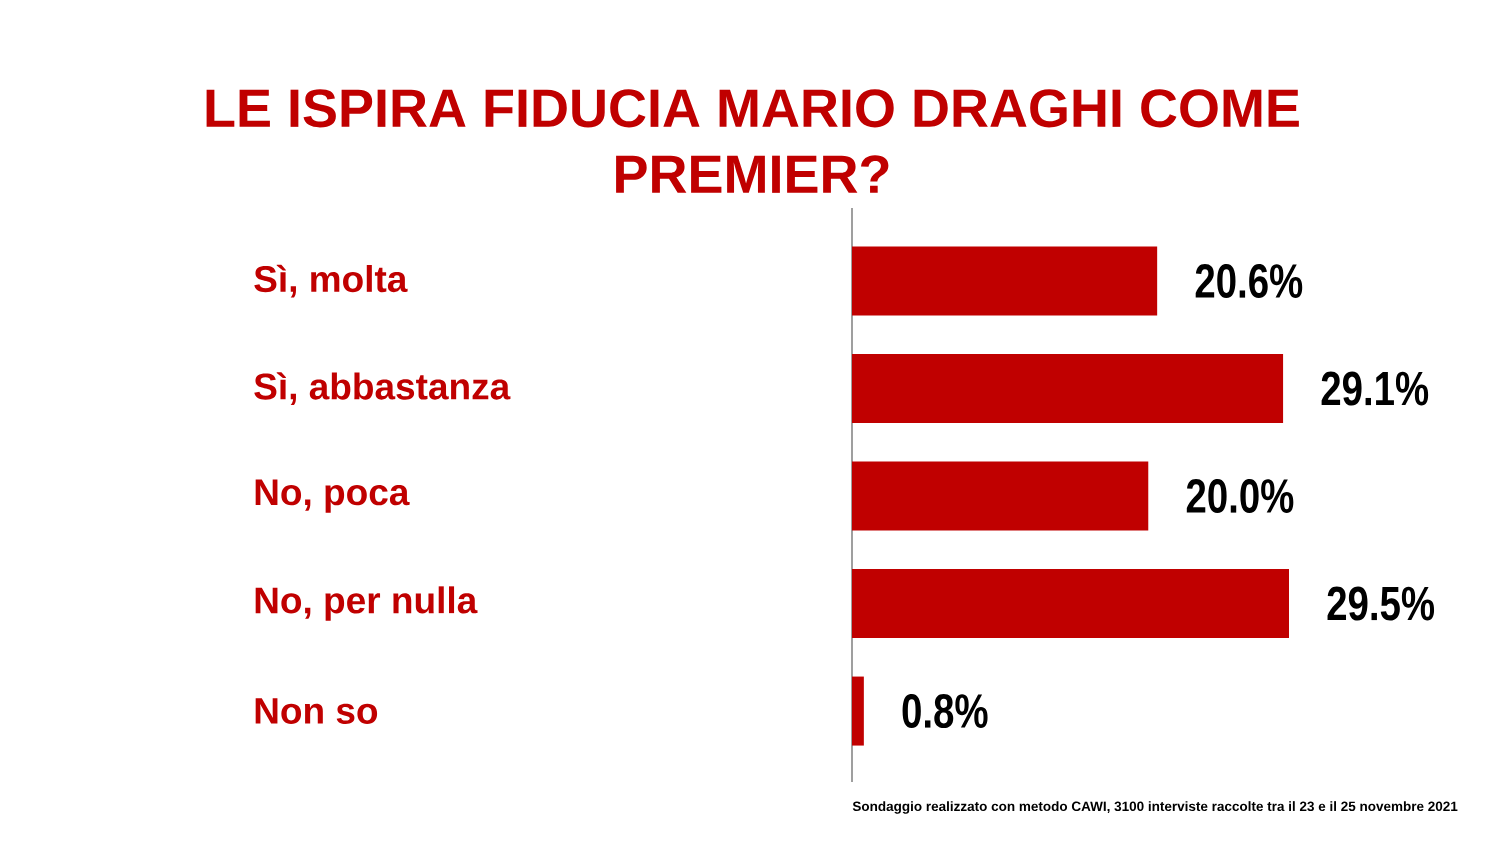 This screenshot has height=844, width=1500. I want to click on y-tick-label: Non so, so click(316, 711).